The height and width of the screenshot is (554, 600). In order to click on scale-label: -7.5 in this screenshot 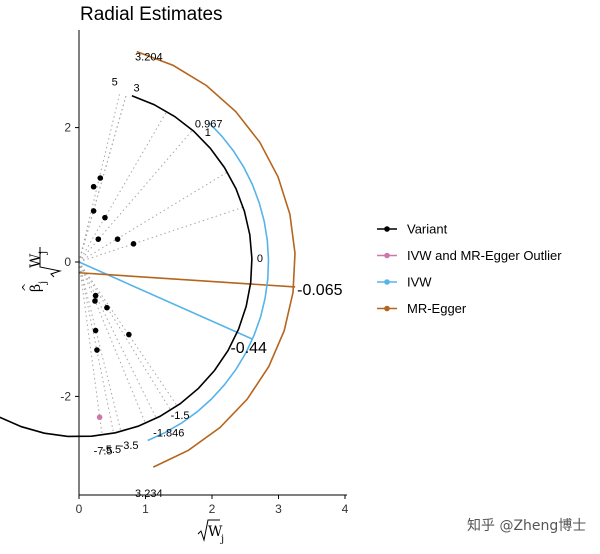, I will do `click(103, 452)`.